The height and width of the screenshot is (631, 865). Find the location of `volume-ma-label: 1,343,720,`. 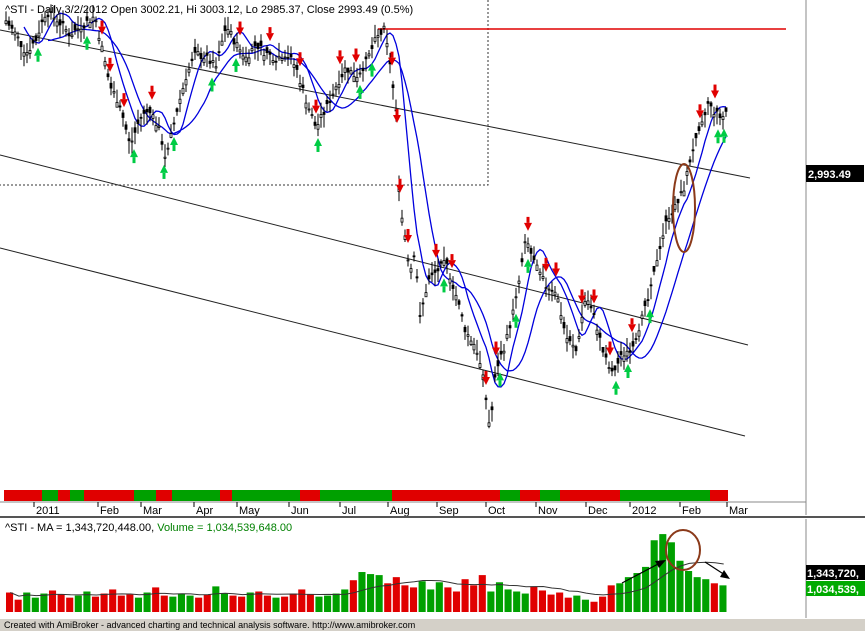

volume-ma-label: 1,343,720, is located at coordinates (833, 574).